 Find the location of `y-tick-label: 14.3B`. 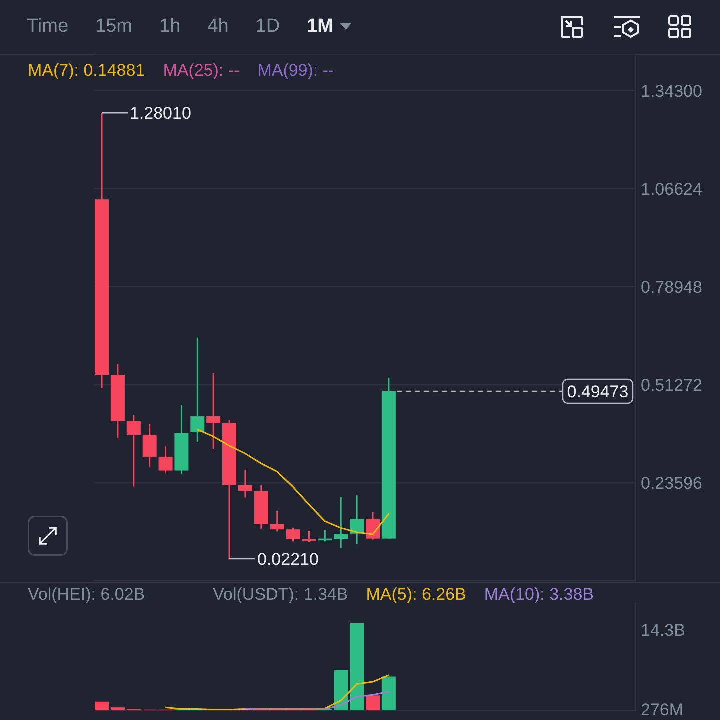

y-tick-label: 14.3B is located at coordinates (663, 630).